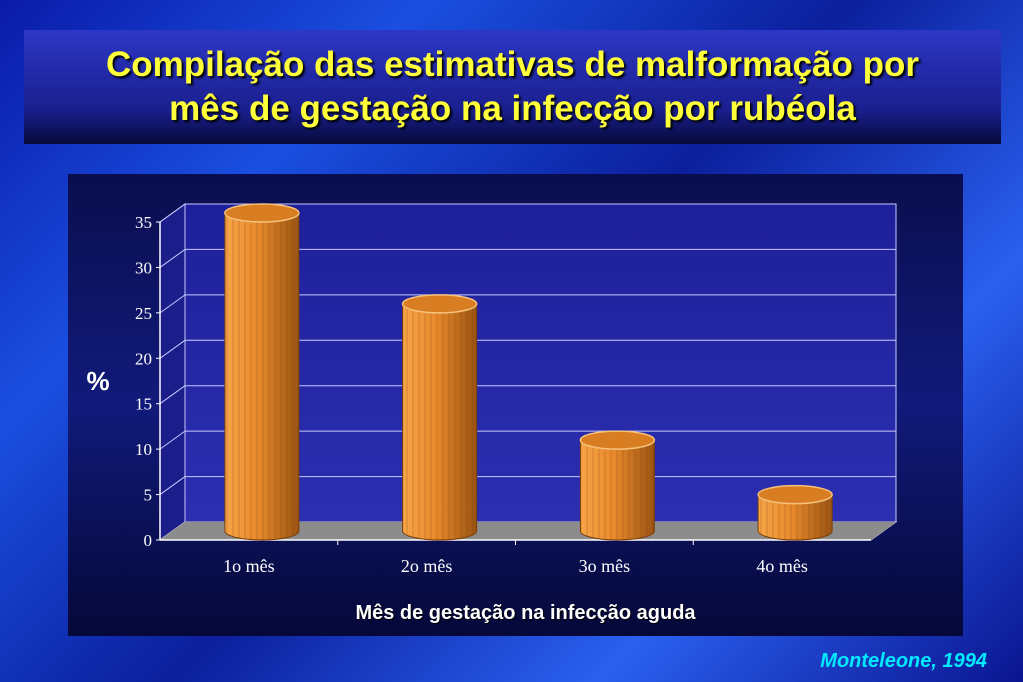 The width and height of the screenshot is (1023, 682). What do you see at coordinates (172, 372) in the screenshot?
I see `left-wall` at bounding box center [172, 372].